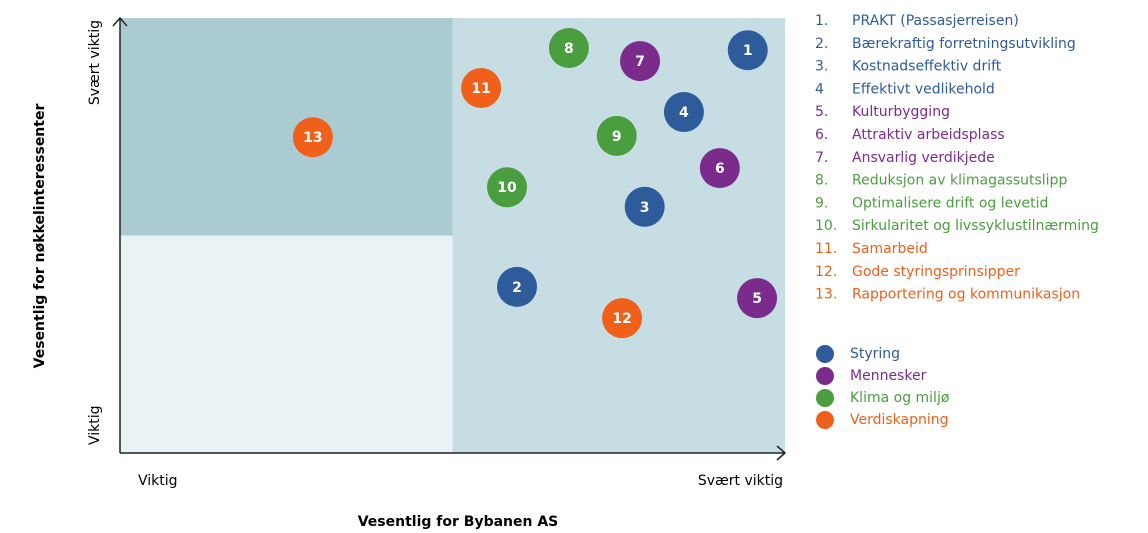 Image resolution: width=1148 pixels, height=533 pixels. Describe the element at coordinates (95, 62) in the screenshot. I see `y-tick-label: Svært viktig` at that location.